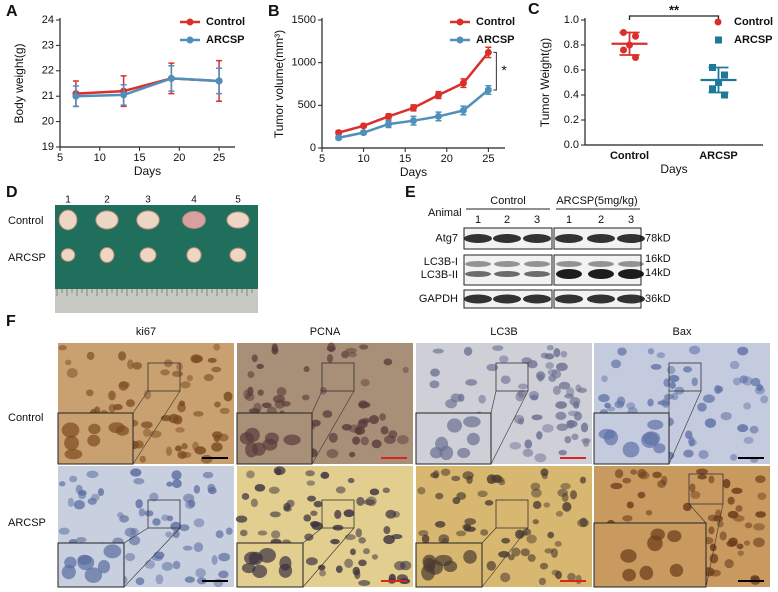 The image size is (778, 592). Describe the element at coordinates (410, 192) in the screenshot. I see `panel-letter: E` at that location.